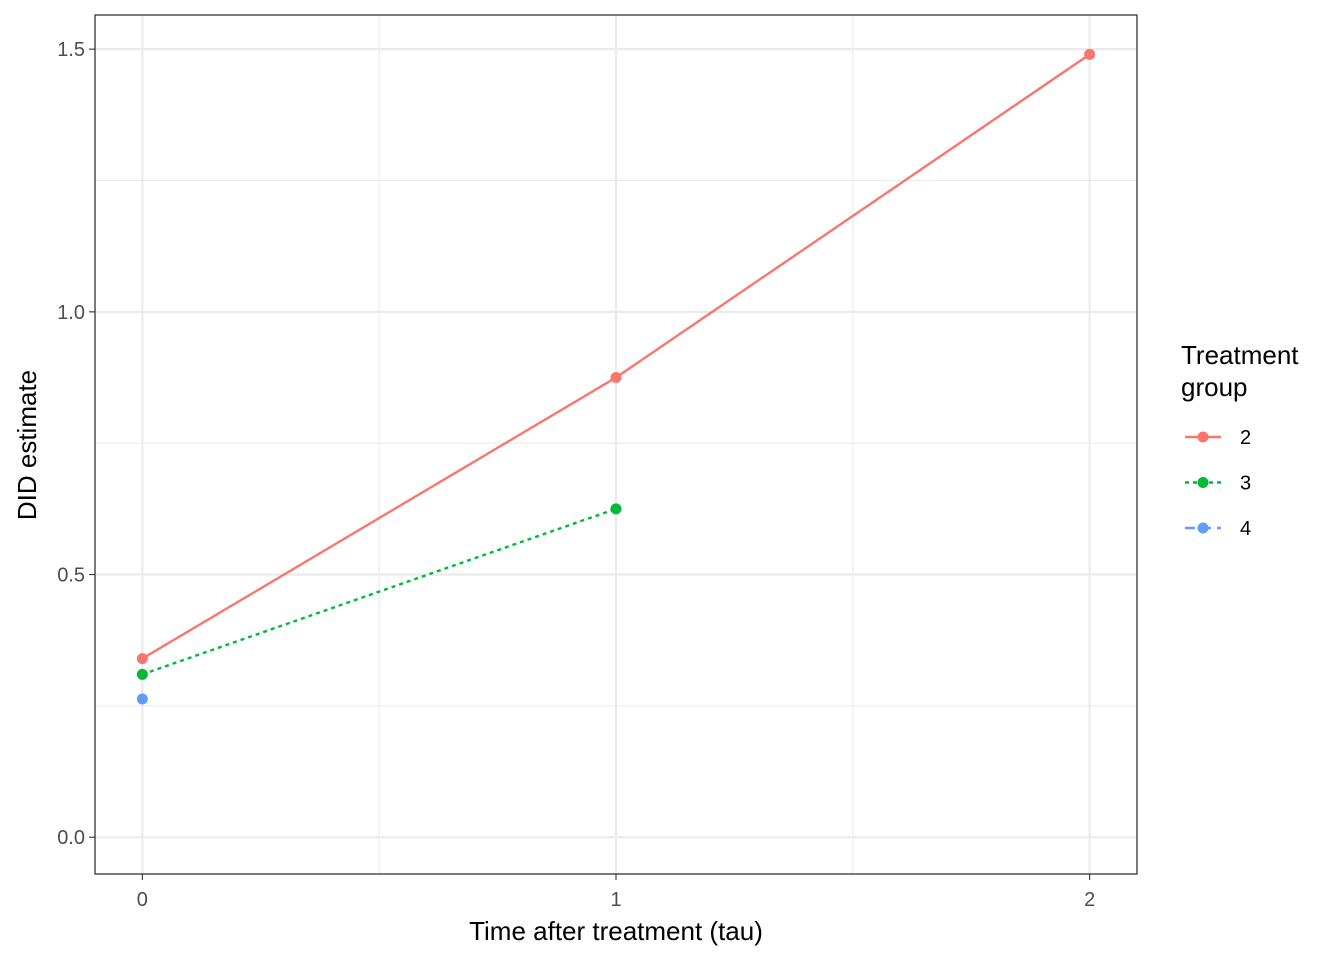 This screenshot has width=1344, height=960. Describe the element at coordinates (142, 900) in the screenshot. I see `x-tick-label: 0` at that location.